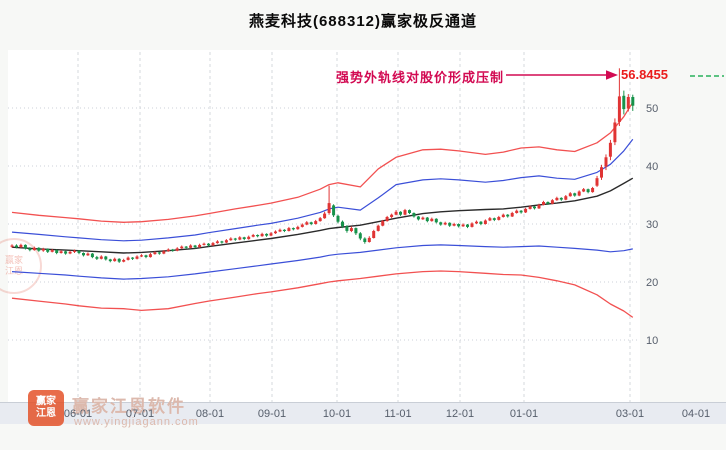 This screenshot has width=726, height=450. Describe the element at coordinates (337, 414) in the screenshot. I see `x-tick-label: 10-01` at that location.